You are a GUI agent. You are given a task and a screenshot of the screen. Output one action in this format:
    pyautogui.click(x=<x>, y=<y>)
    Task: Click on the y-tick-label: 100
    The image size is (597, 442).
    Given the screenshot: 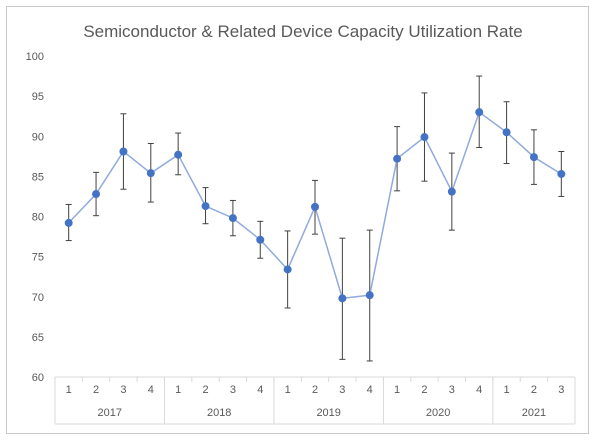 What is the action you would take?
    pyautogui.click(x=35, y=57)
    